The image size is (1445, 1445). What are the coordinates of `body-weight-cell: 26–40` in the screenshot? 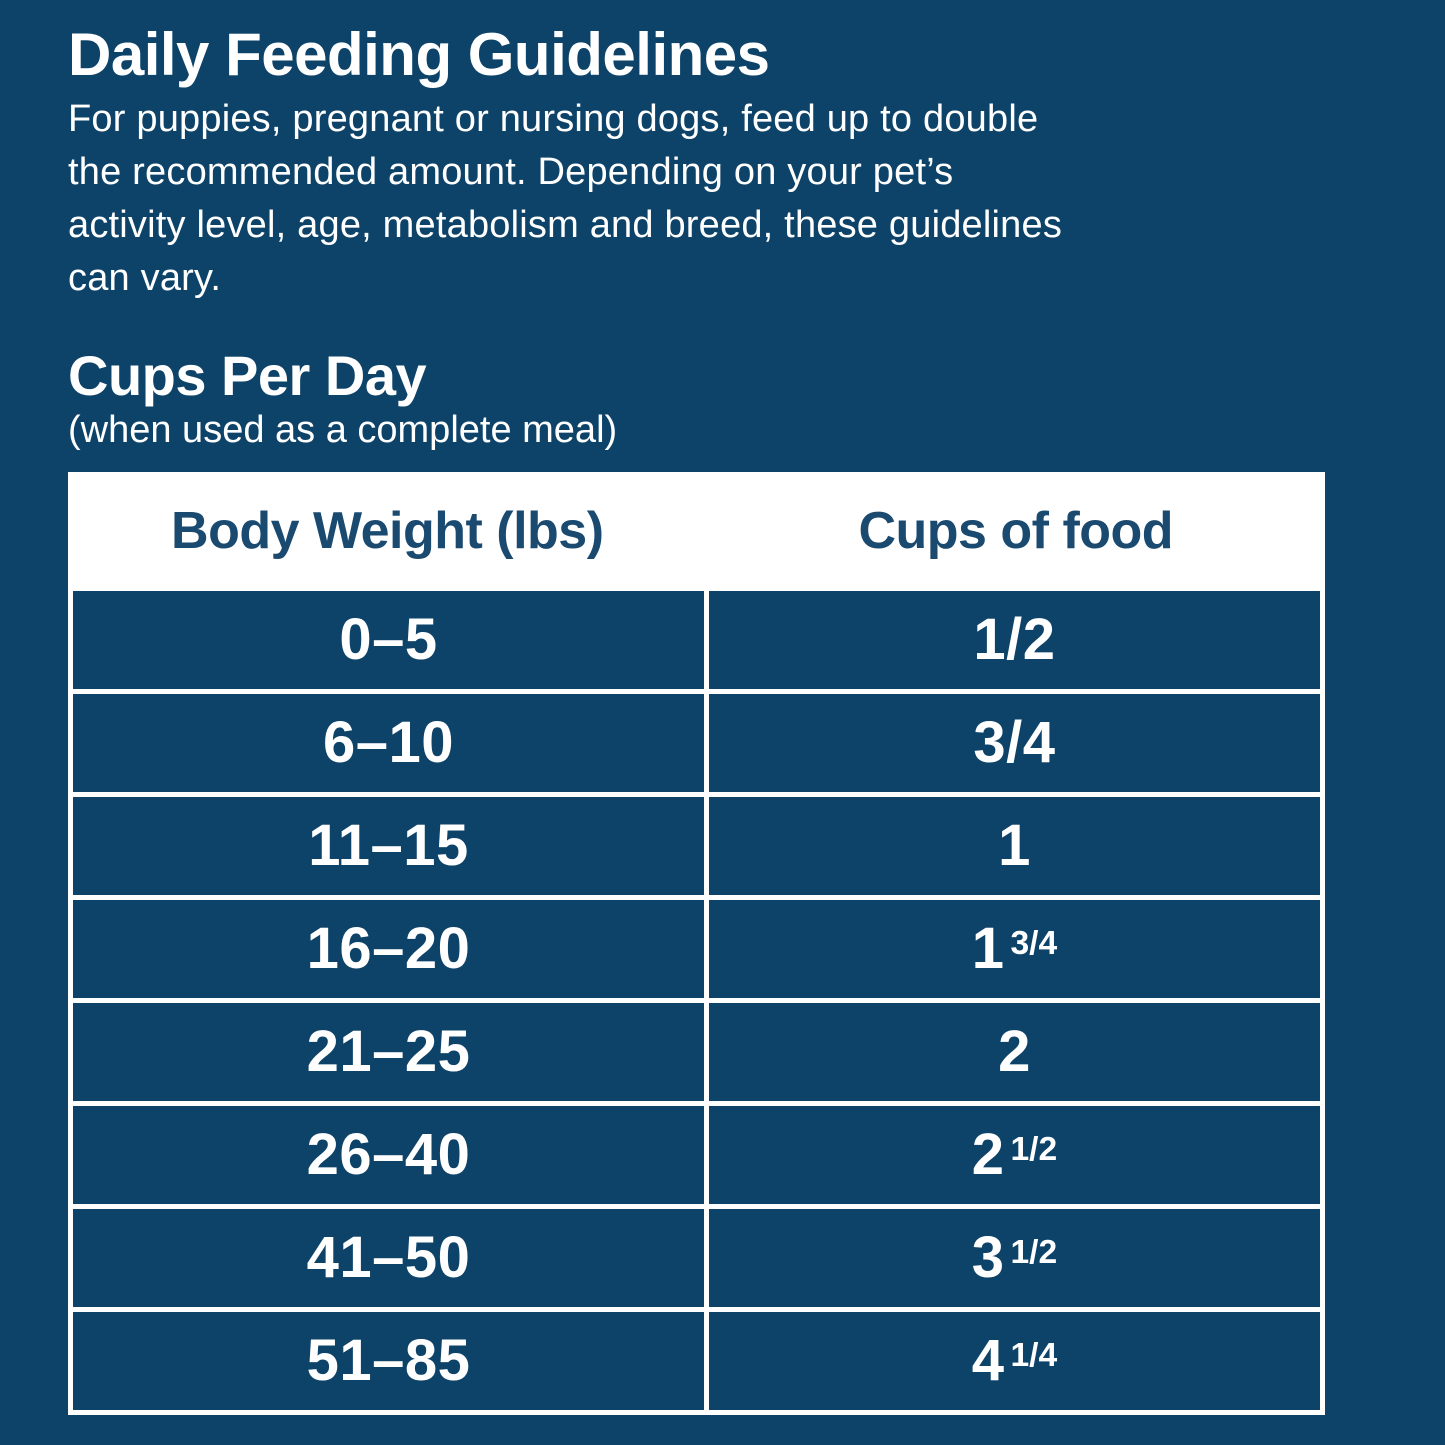 It's located at (388, 1154).